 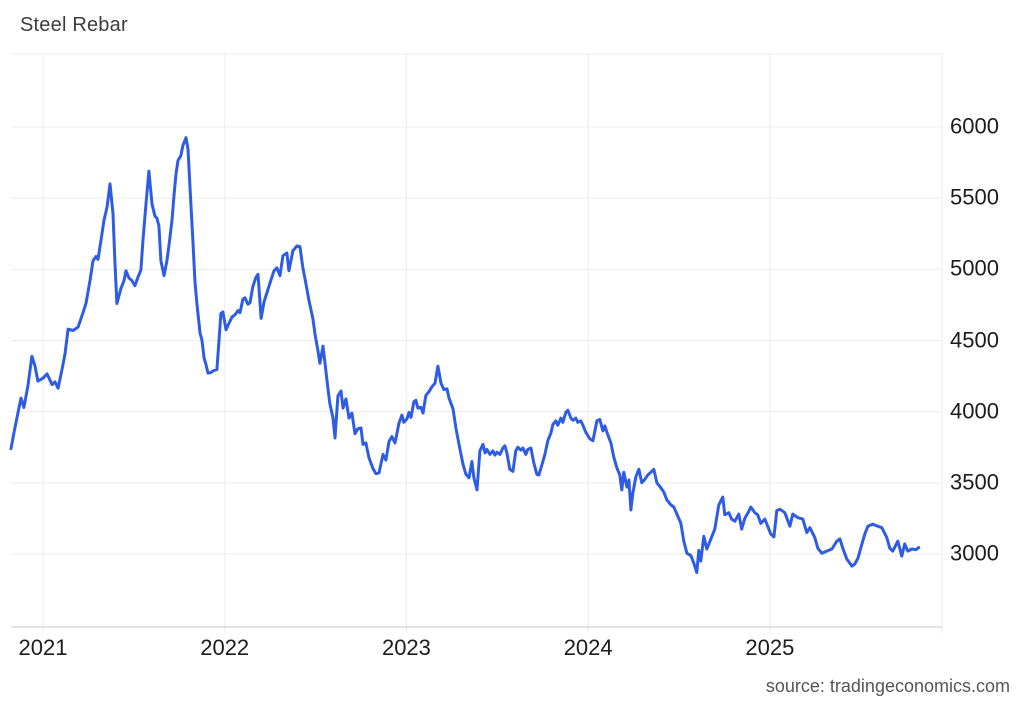 What do you see at coordinates (406, 647) in the screenshot?
I see `x-axis-label: 2023` at bounding box center [406, 647].